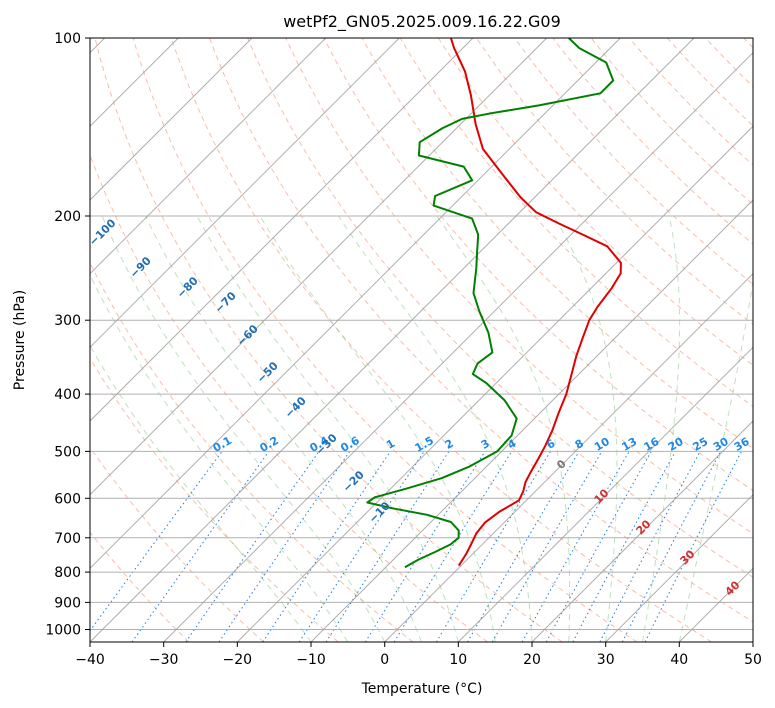  I want to click on x-tick-label: 0, so click(384, 660).